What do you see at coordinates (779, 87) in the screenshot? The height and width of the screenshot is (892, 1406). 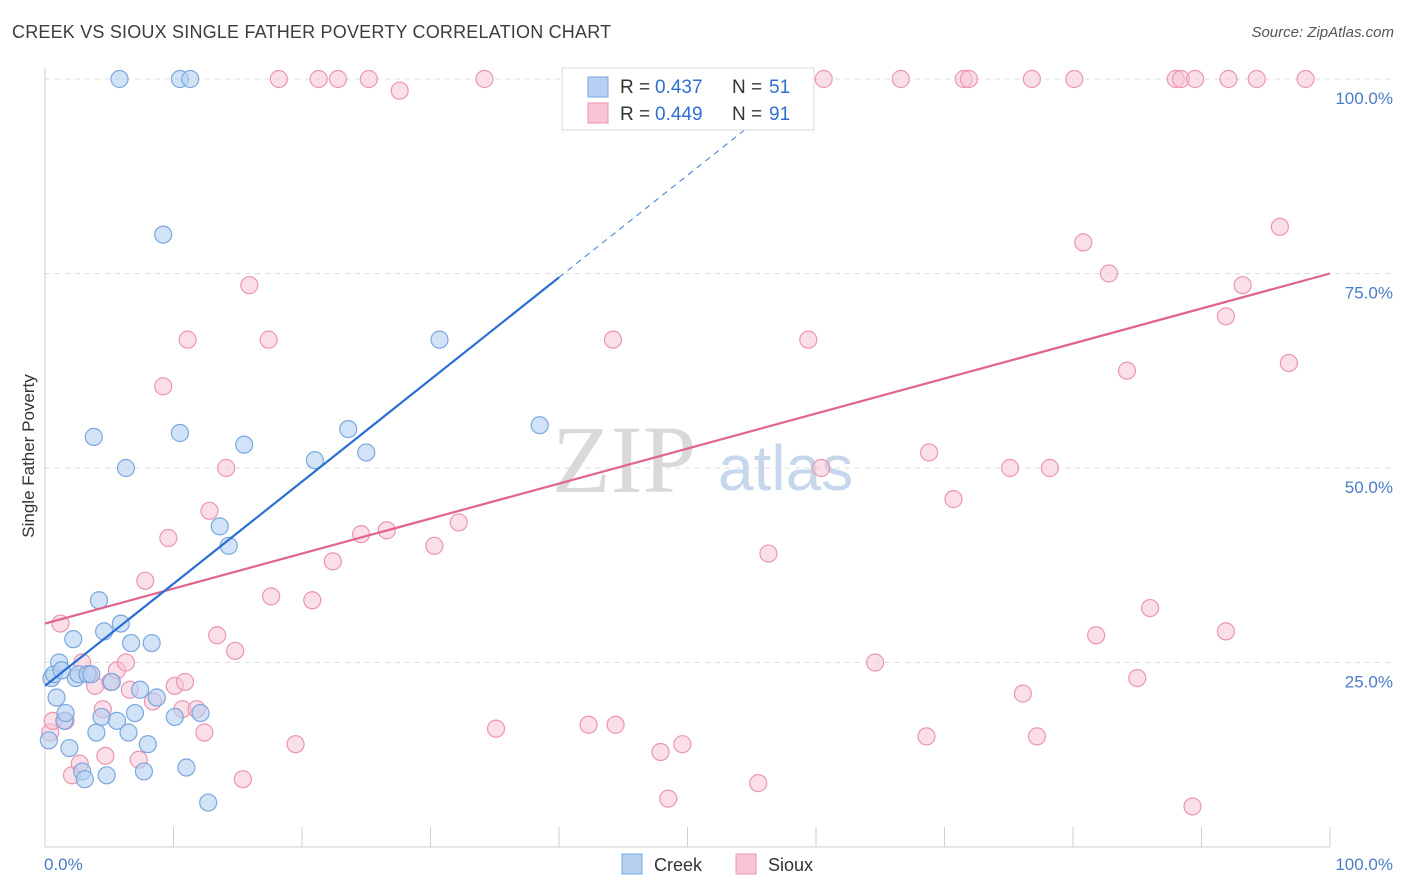 I see `legend-creek-n-value: 51` at bounding box center [779, 87].